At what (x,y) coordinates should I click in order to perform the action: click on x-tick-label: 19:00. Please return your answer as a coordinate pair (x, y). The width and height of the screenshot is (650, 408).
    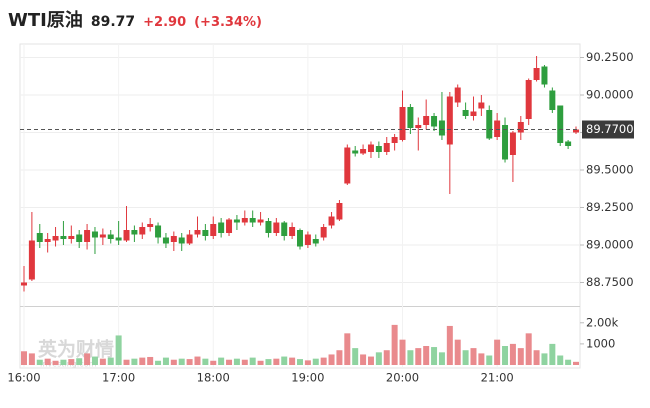
    Looking at the image, I should click on (307, 378).